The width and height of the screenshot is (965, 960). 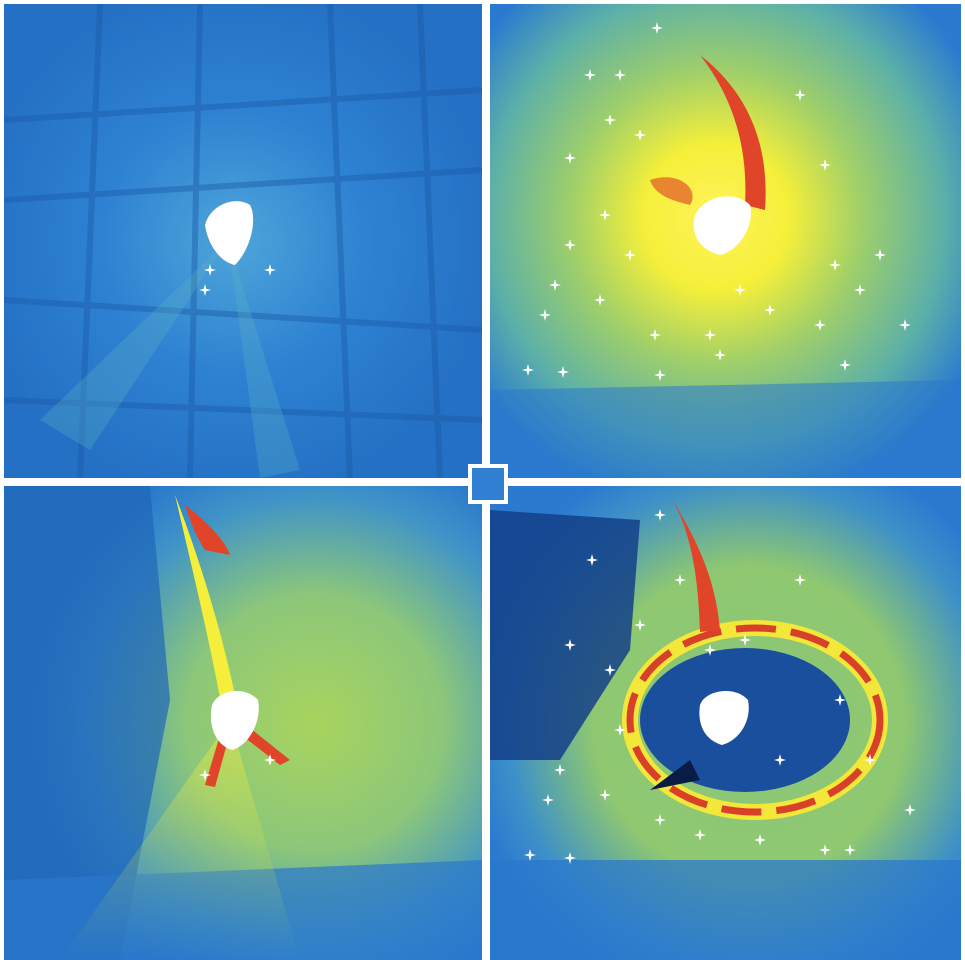 What do you see at coordinates (488, 484) in the screenshot?
I see `center-square` at bounding box center [488, 484].